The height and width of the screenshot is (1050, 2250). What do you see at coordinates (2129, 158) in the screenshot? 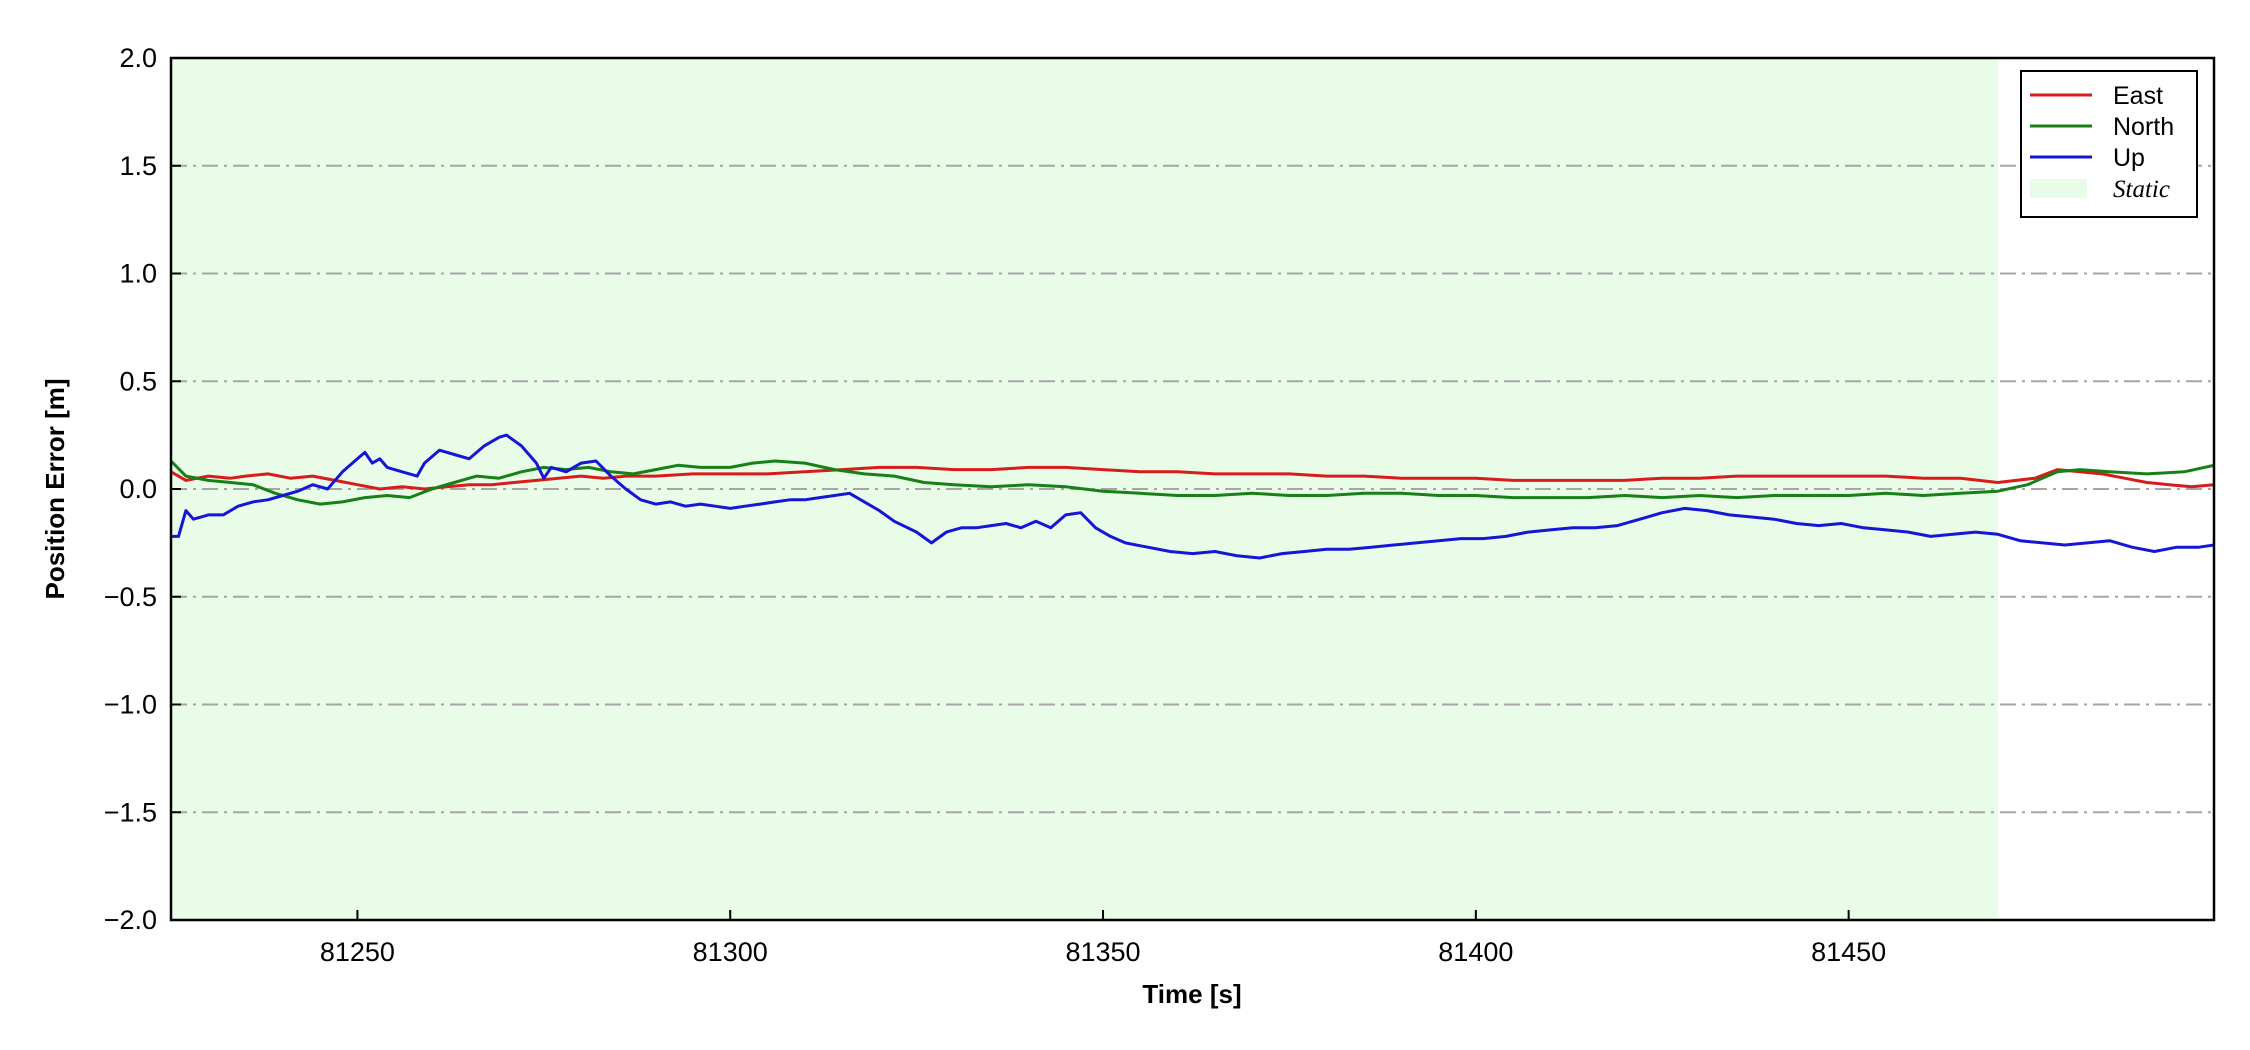
I see `legend-up-label: Up` at bounding box center [2129, 158].